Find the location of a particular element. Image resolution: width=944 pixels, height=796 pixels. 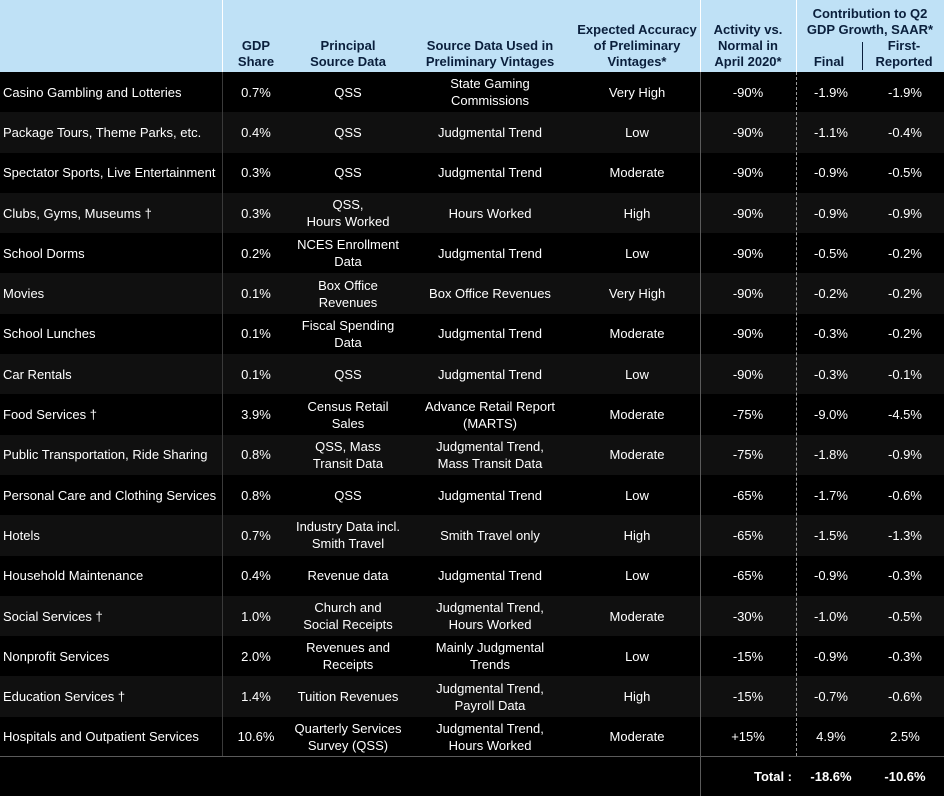

row-principal-source: QSS is located at coordinates (348, 173).